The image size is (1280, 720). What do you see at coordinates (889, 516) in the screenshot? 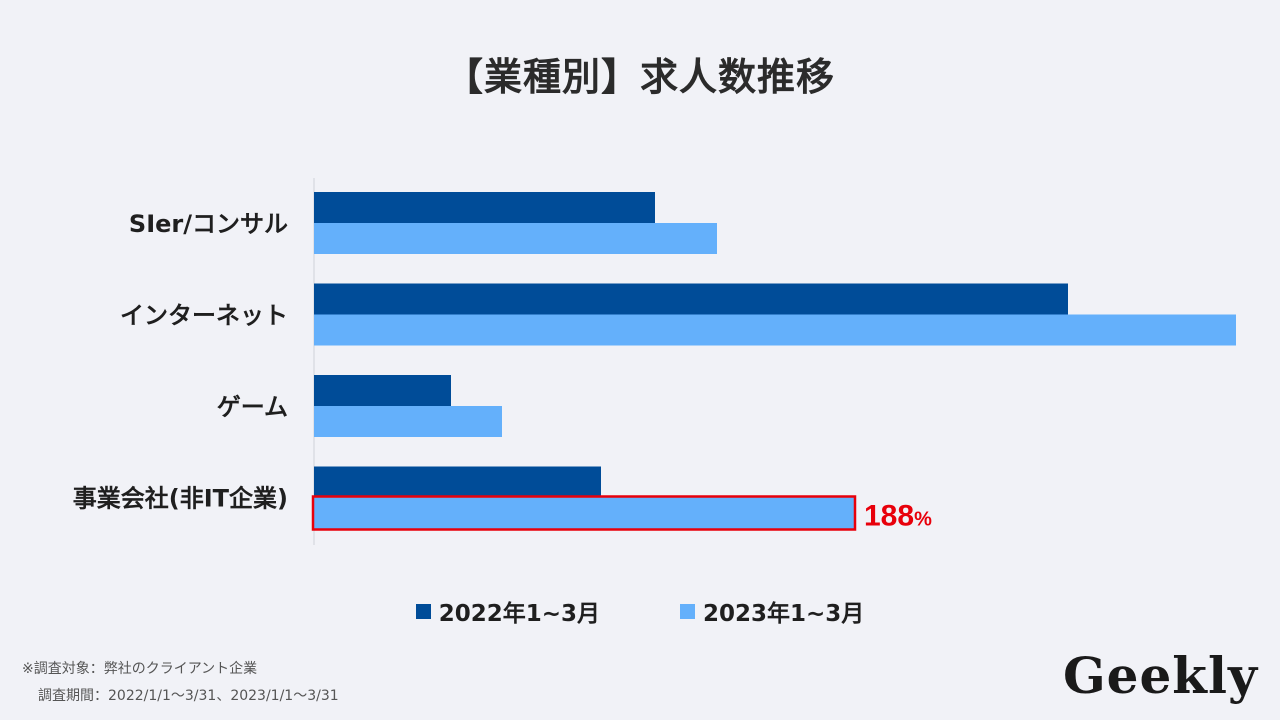
I see `annotation-value: 188` at bounding box center [889, 516].